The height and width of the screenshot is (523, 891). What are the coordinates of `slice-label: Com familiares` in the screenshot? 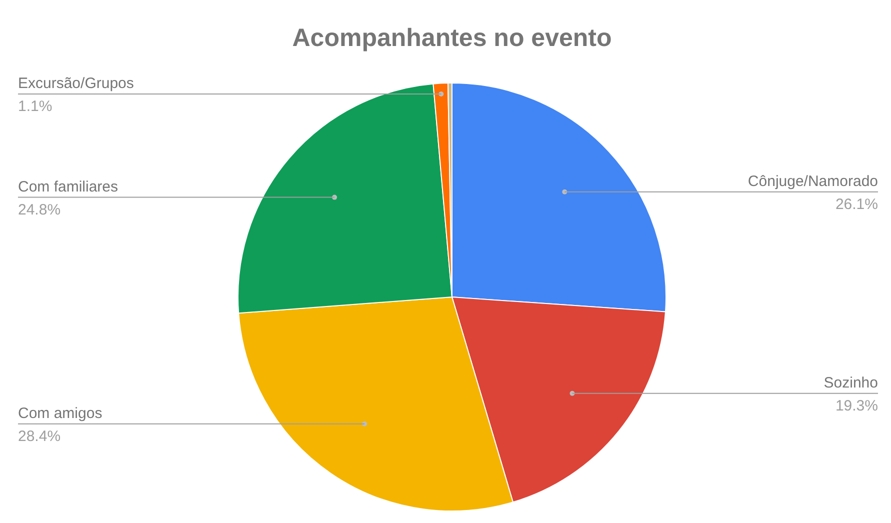 It's located at (68, 187).